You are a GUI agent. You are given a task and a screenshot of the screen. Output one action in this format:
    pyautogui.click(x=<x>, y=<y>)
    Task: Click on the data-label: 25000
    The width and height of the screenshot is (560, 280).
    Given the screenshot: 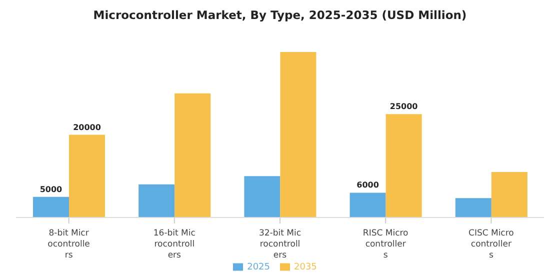 What is the action you would take?
    pyautogui.click(x=404, y=107)
    